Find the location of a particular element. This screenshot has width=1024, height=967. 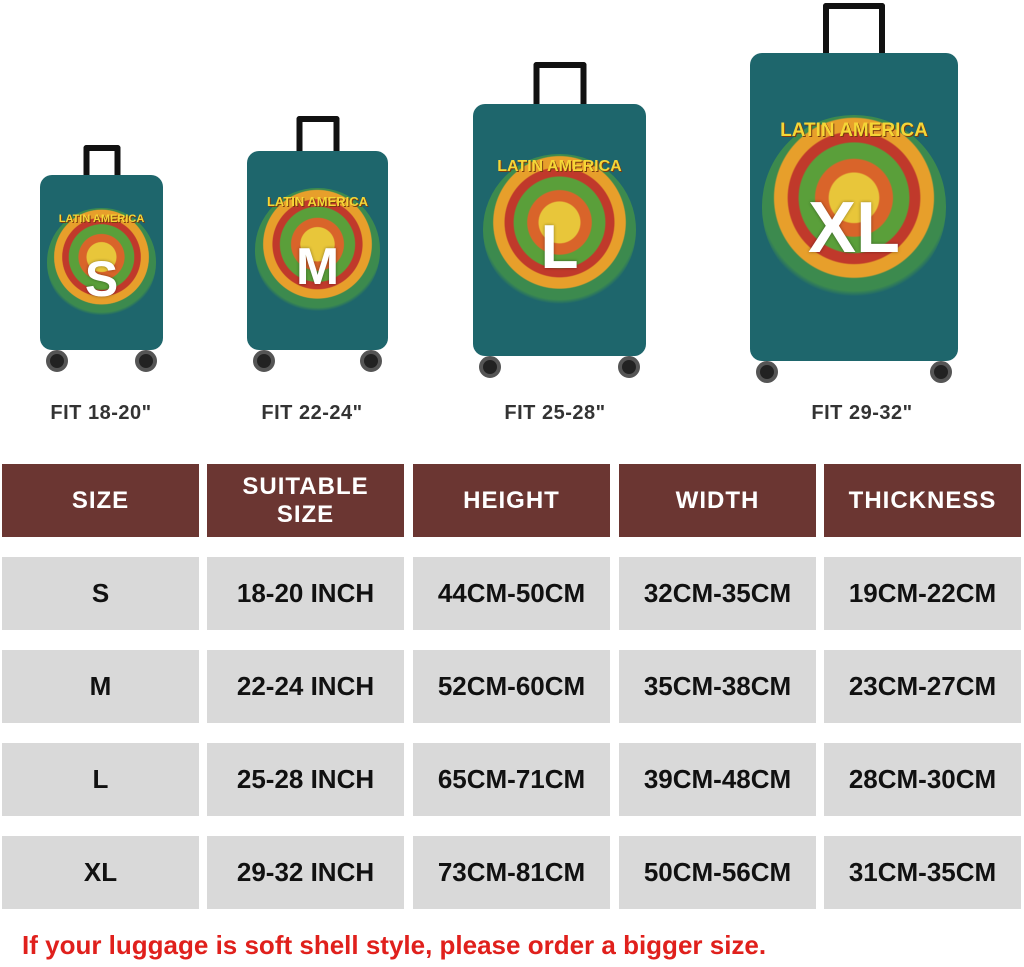

cover-body: LATIN AMERICA M is located at coordinates (317, 250).